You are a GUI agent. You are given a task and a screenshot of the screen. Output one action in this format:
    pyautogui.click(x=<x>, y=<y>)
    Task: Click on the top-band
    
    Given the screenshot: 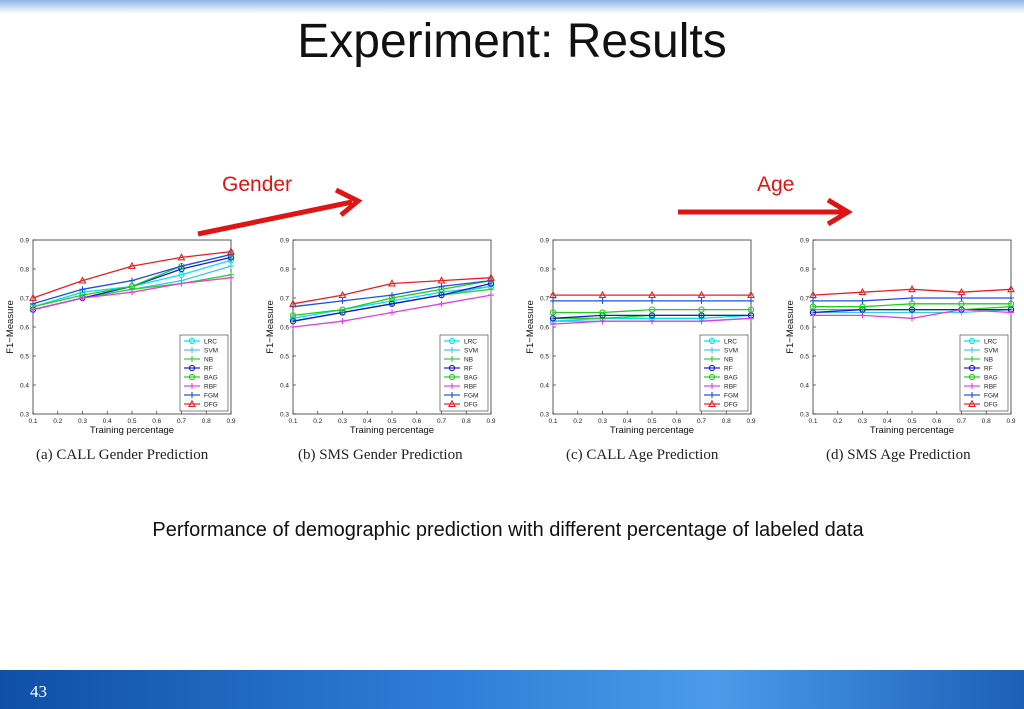 What is the action you would take?
    pyautogui.click(x=512, y=7)
    